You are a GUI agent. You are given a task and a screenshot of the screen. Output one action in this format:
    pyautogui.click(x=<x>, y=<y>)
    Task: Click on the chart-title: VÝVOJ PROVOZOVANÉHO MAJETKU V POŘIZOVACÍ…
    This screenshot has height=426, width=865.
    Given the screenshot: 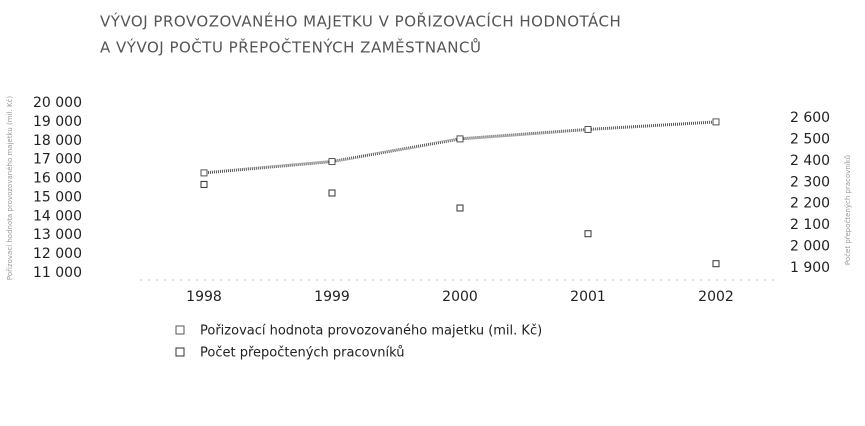 What is the action you would take?
    pyautogui.click(x=360, y=21)
    